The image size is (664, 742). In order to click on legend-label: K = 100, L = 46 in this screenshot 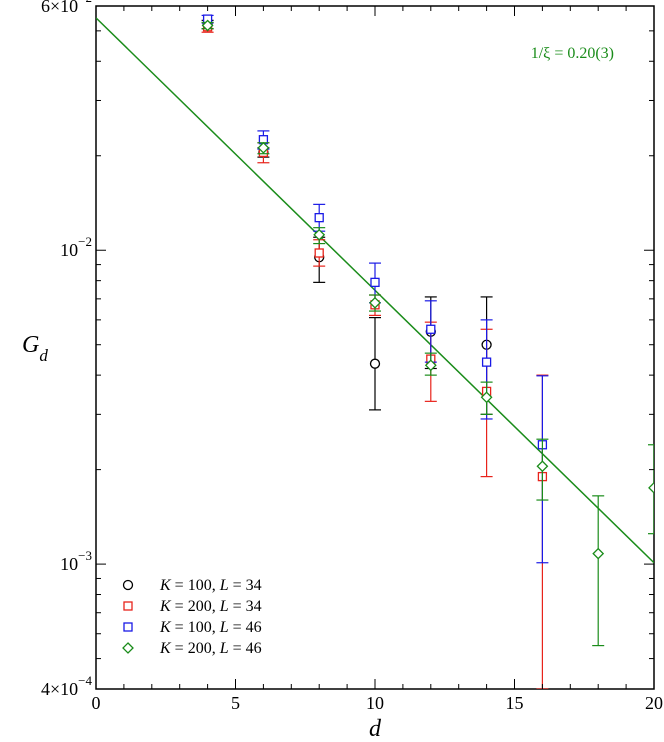, I will do `click(210, 627)`.